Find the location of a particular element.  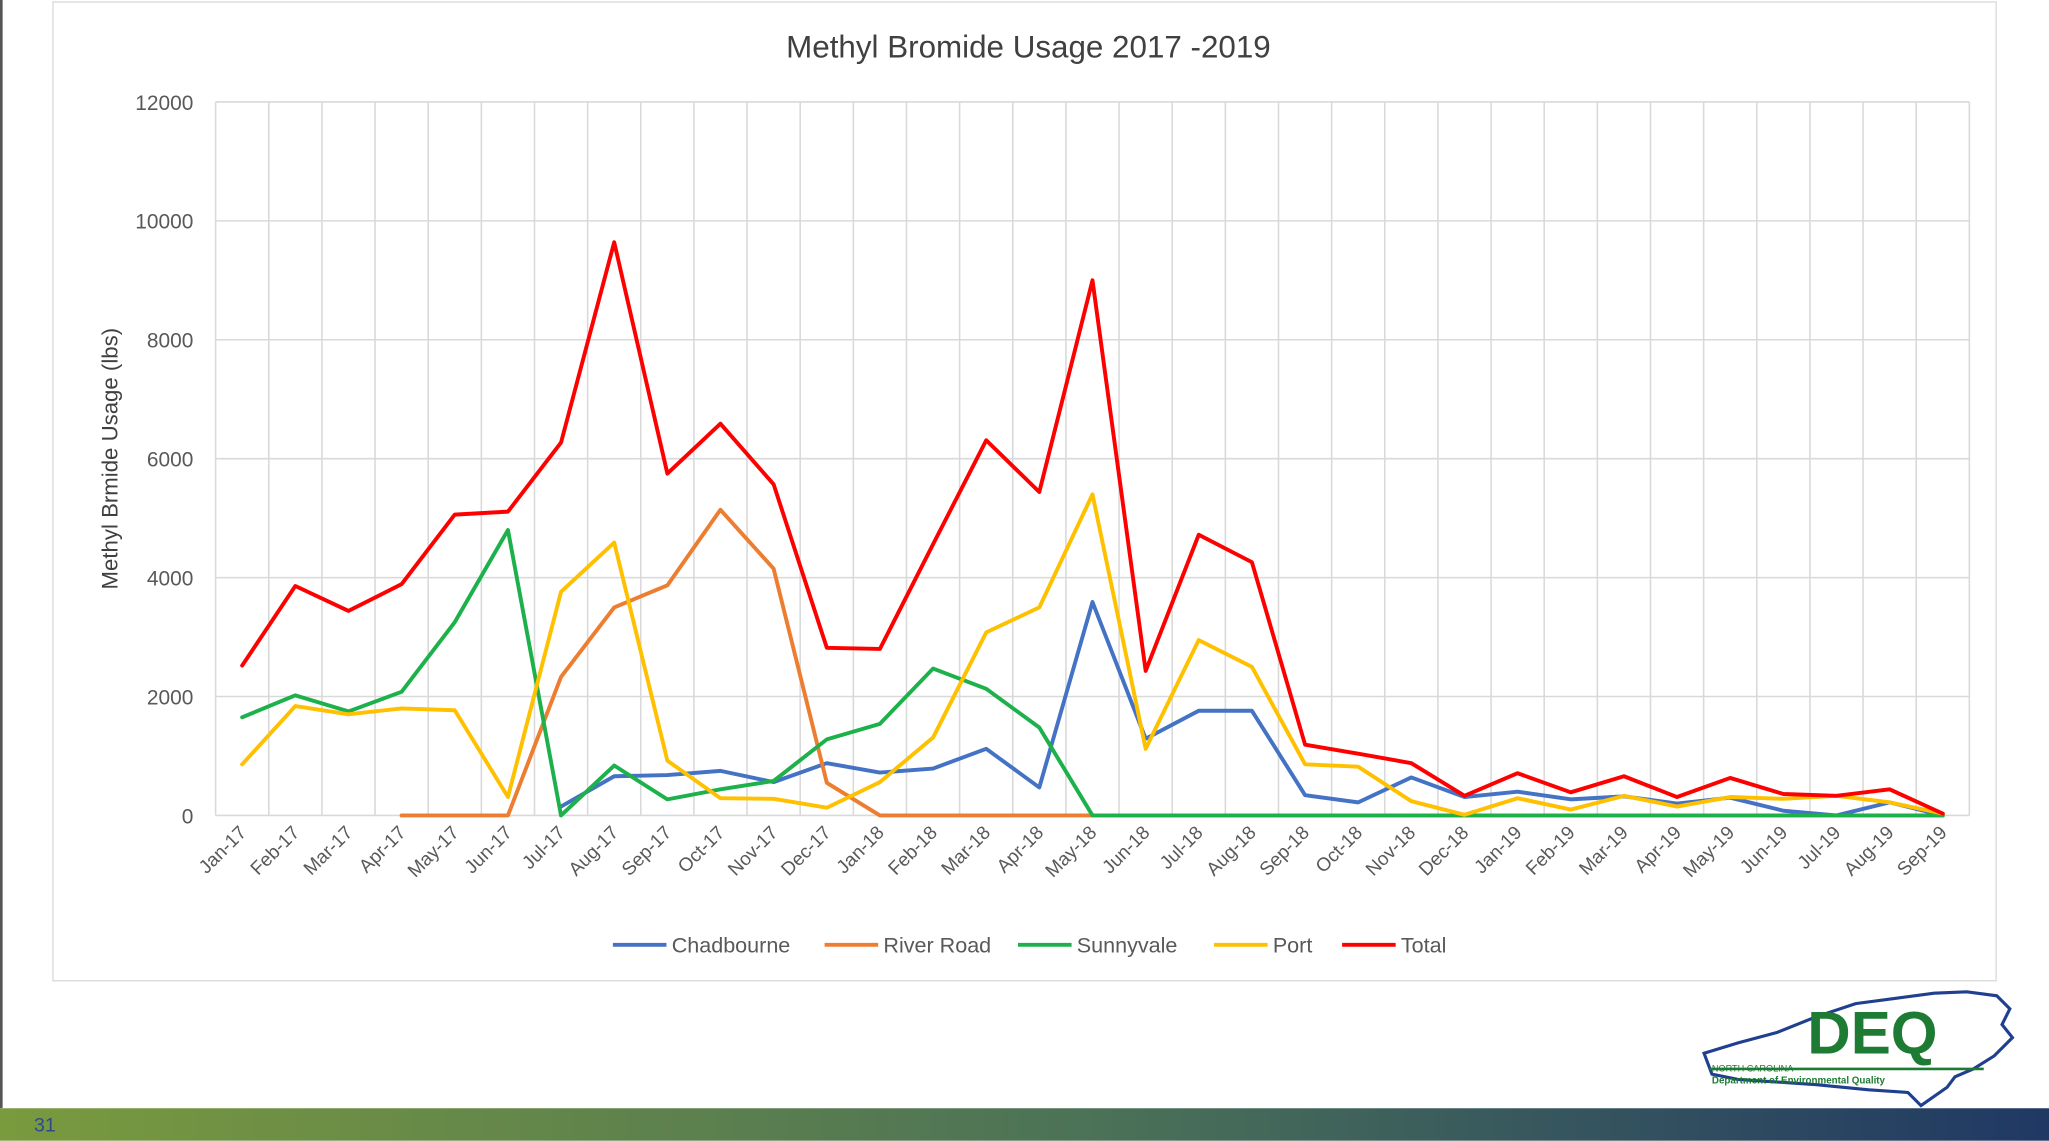

x-tick-label: Sep-18 is located at coordinates (1285, 851).